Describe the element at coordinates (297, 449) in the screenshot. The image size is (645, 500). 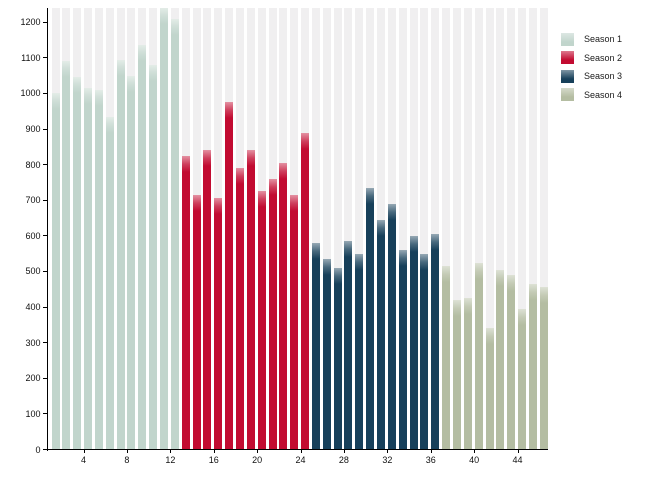
I see `x-axis-line` at that location.